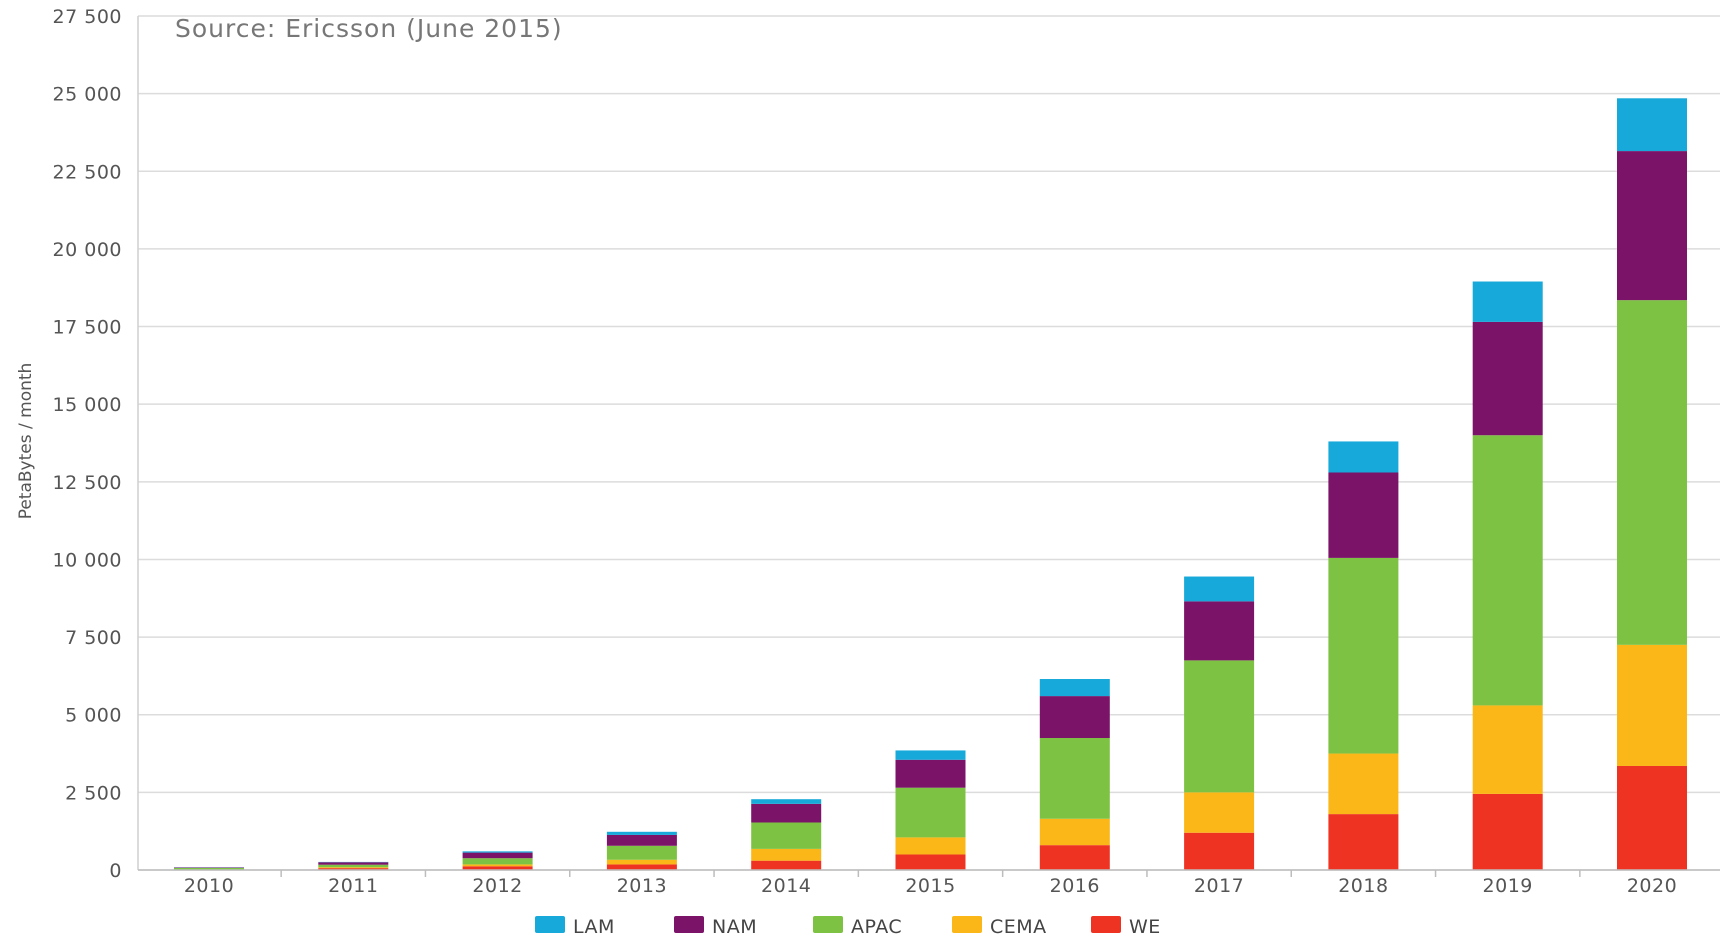  Describe the element at coordinates (87, 560) in the screenshot. I see `y-tick-label: 10 000` at that location.